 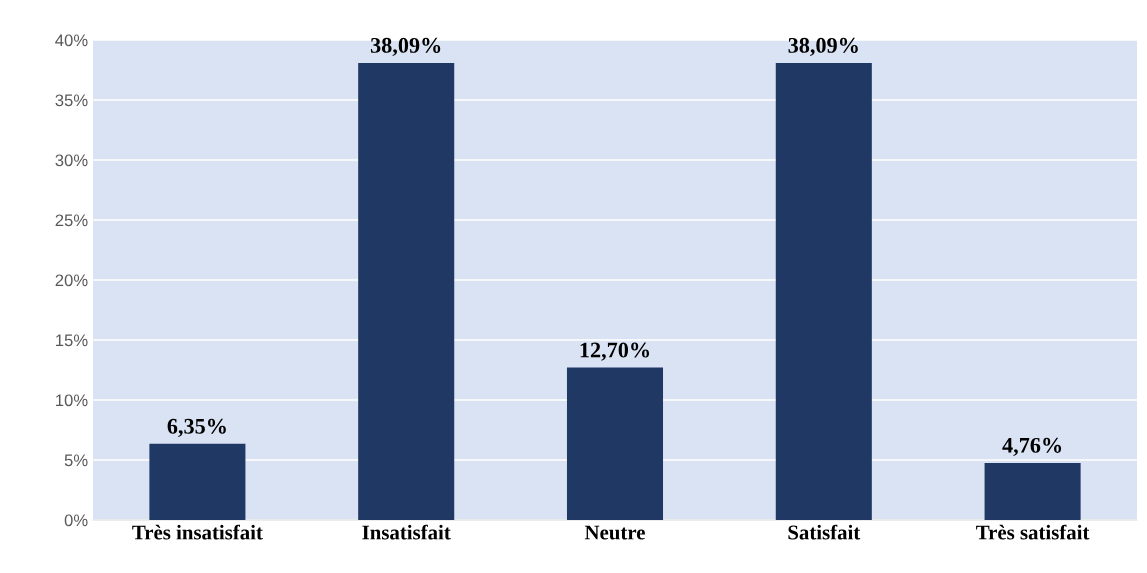 What do you see at coordinates (71, 100) in the screenshot?
I see `y-tick-label: 35%` at bounding box center [71, 100].